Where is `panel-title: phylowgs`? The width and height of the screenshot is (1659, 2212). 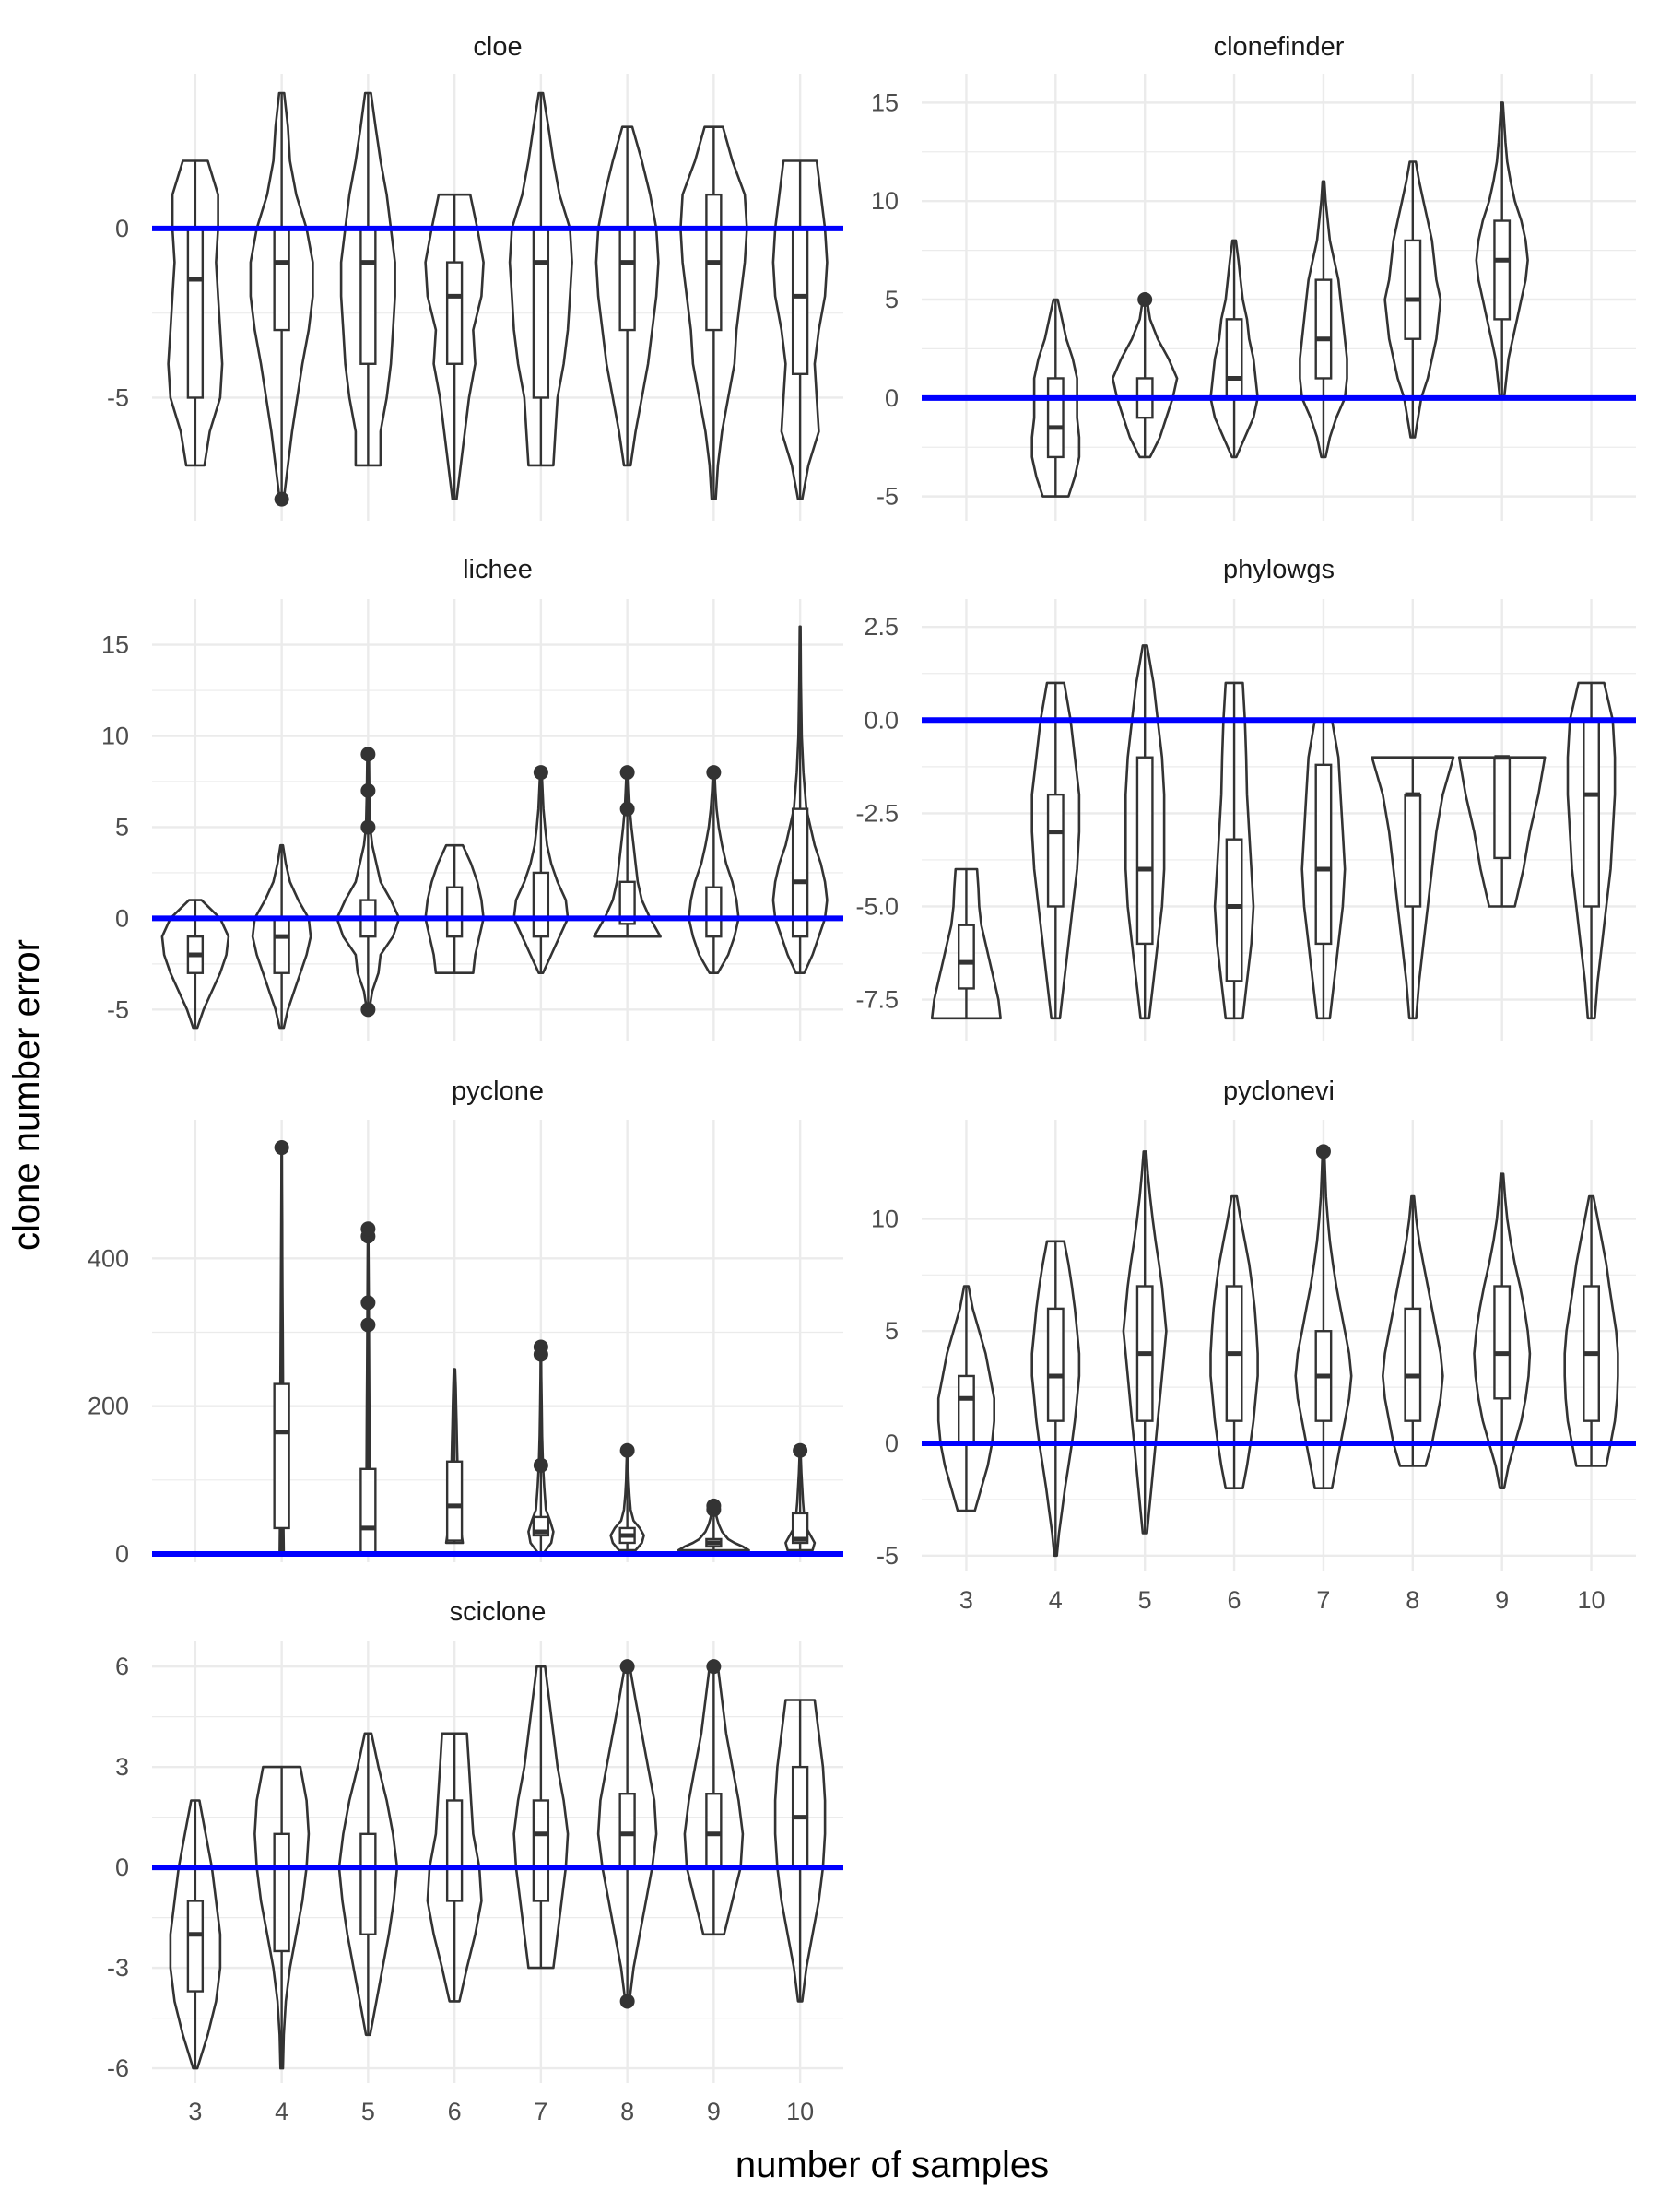 panel-title: phylowgs is located at coordinates (1279, 569).